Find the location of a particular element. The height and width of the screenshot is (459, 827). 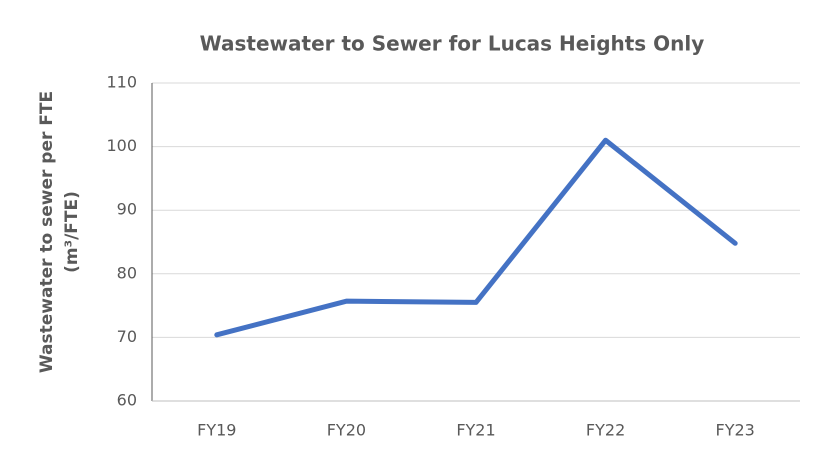

y-axis-label: (m³/FTE) is located at coordinates (72, 232).